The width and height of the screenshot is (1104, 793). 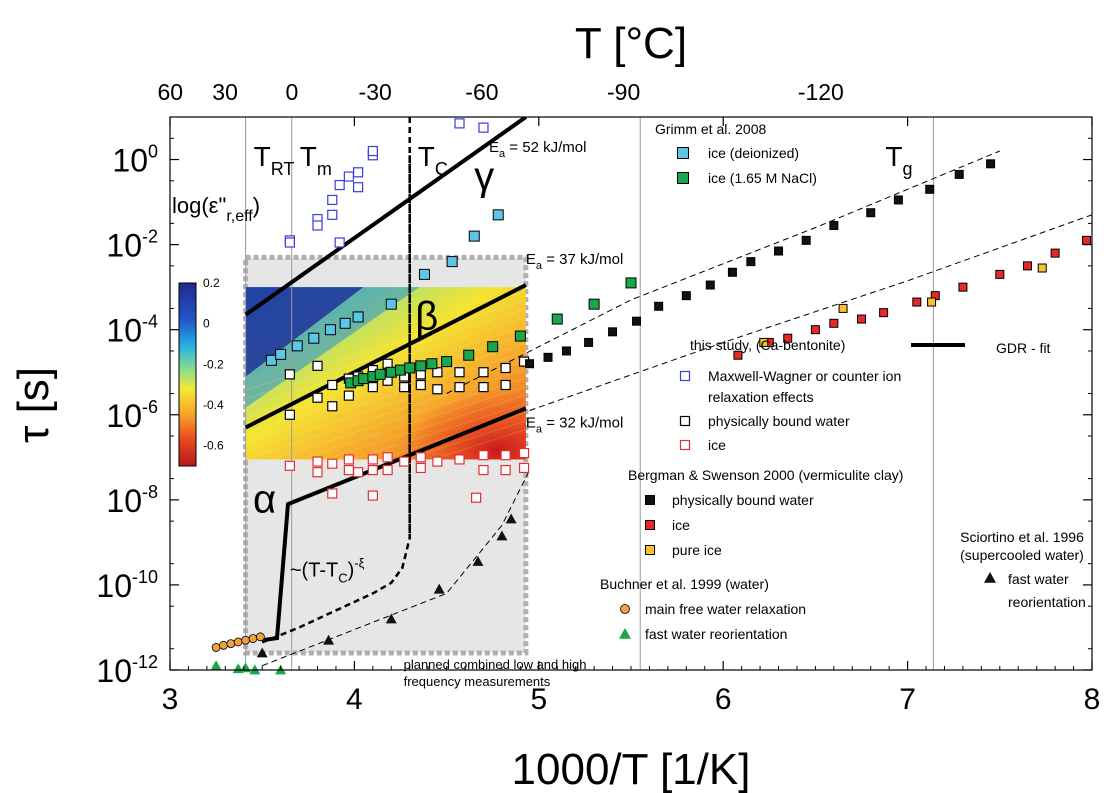 What do you see at coordinates (225, 92) in the screenshot?
I see `top-tick-label: 30` at bounding box center [225, 92].